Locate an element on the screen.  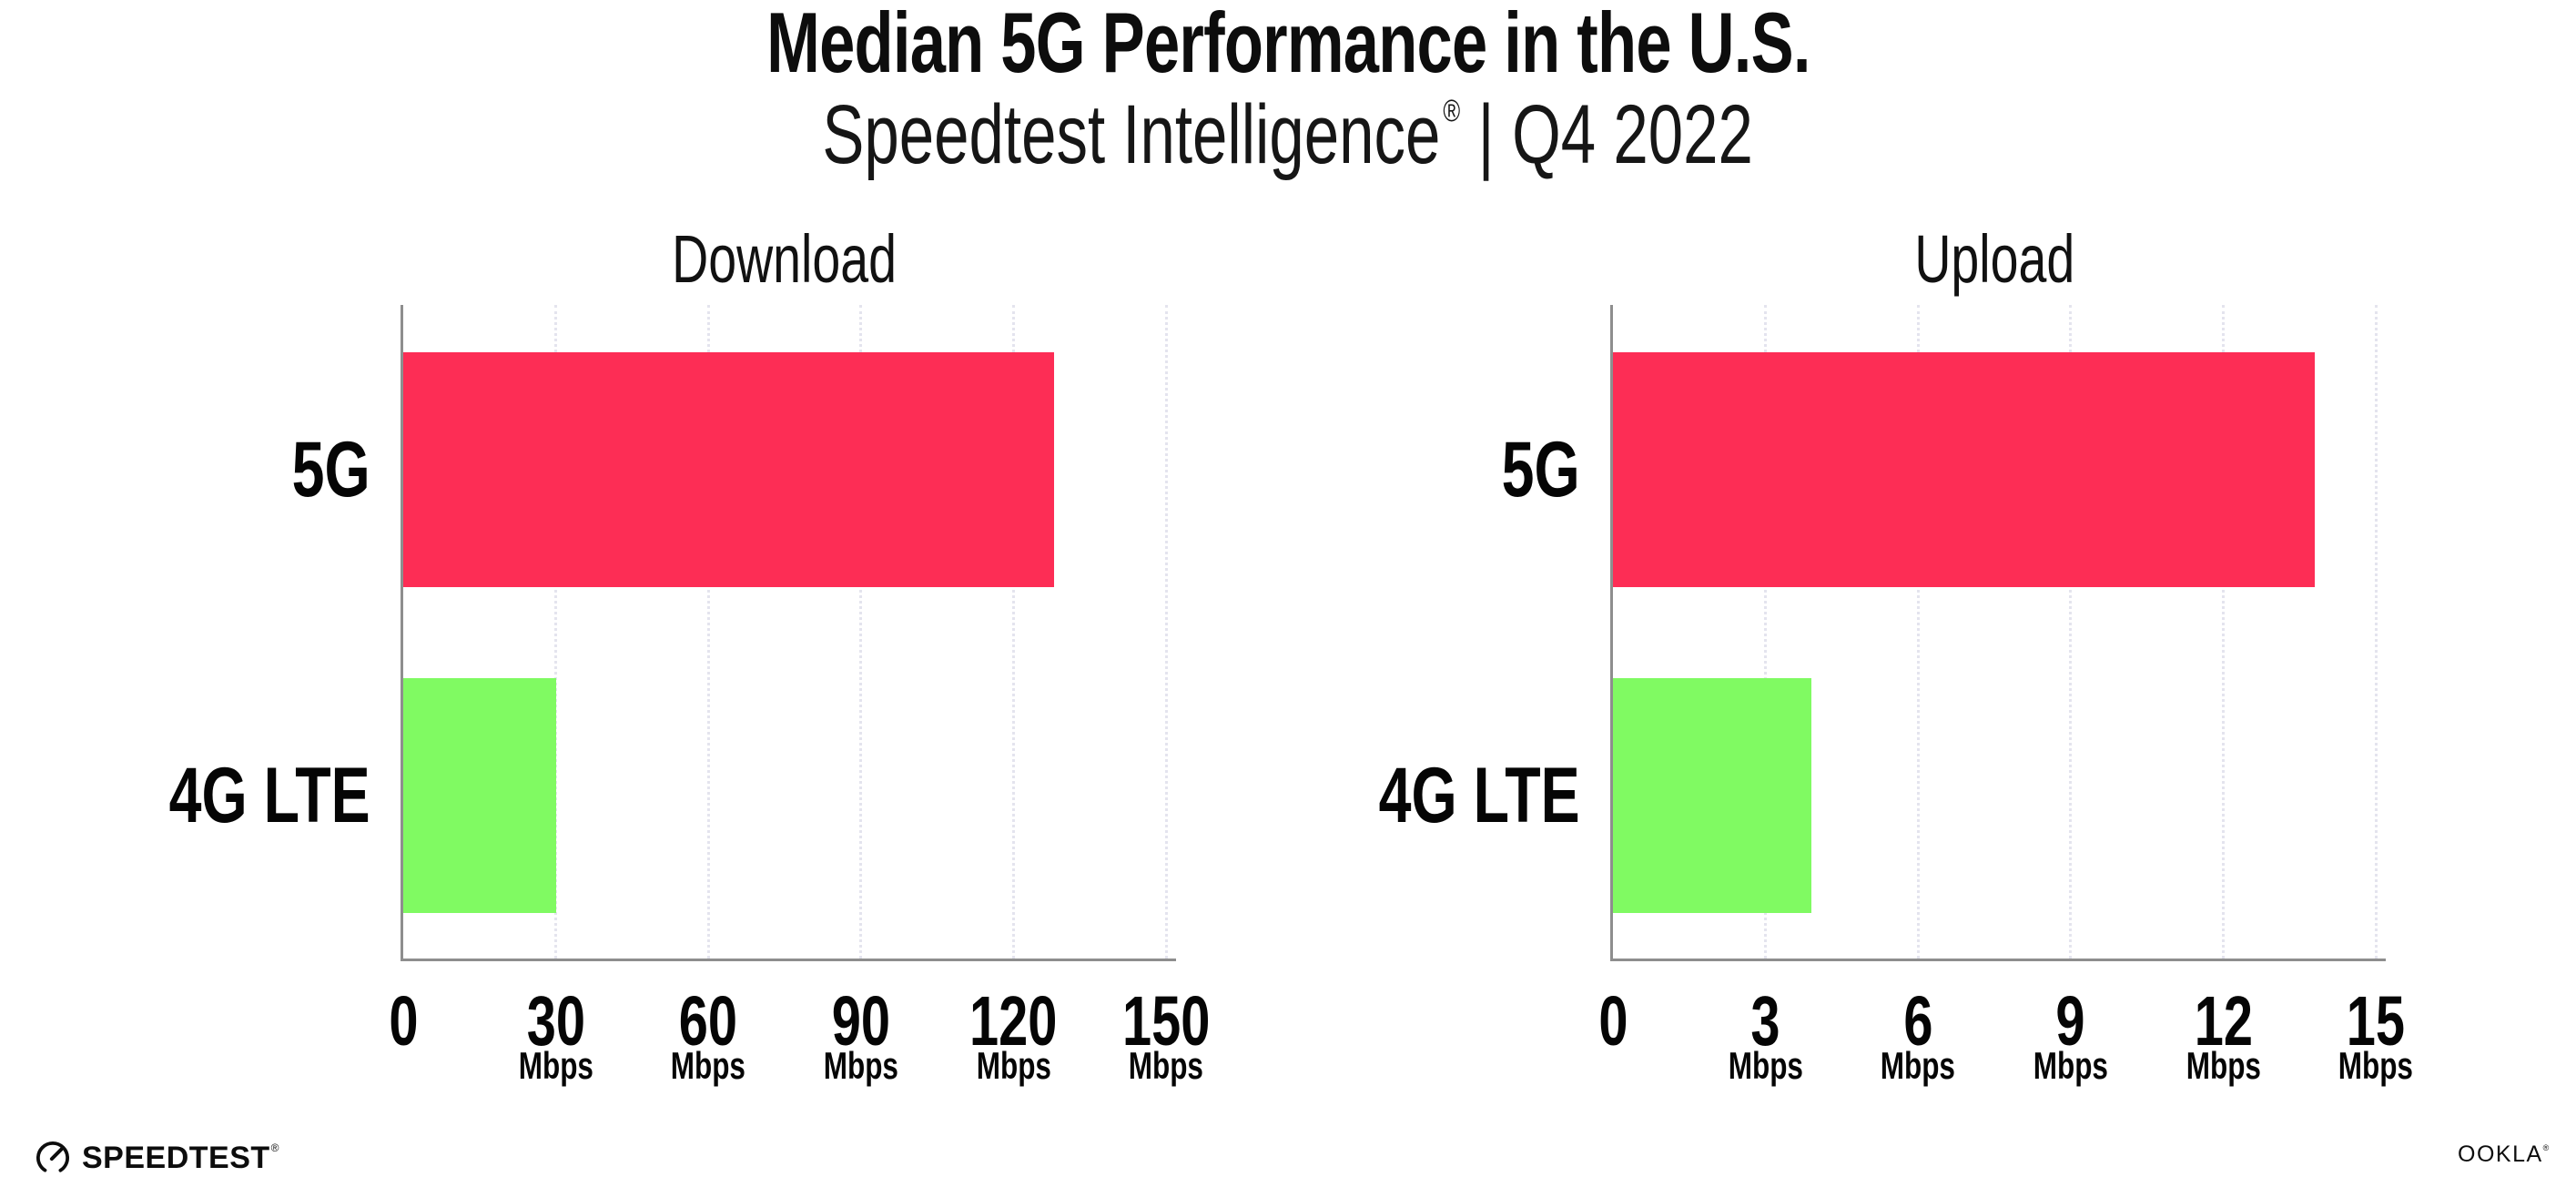
x-tick-value: 150 is located at coordinates (1166, 1021).